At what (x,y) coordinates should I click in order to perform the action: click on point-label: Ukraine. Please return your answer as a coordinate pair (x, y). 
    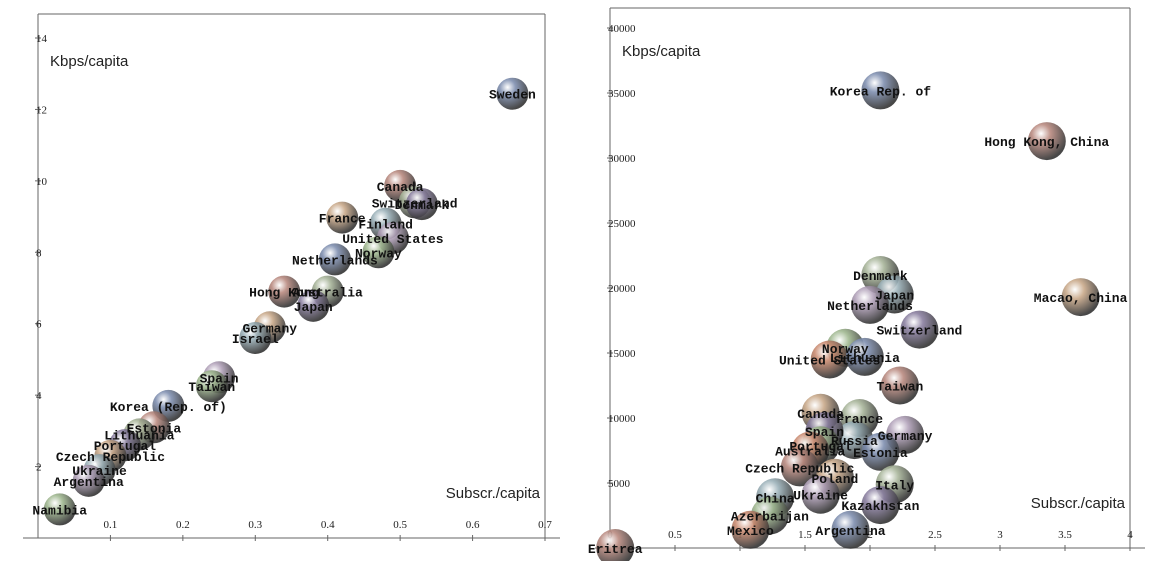
    Looking at the image, I should click on (820, 496).